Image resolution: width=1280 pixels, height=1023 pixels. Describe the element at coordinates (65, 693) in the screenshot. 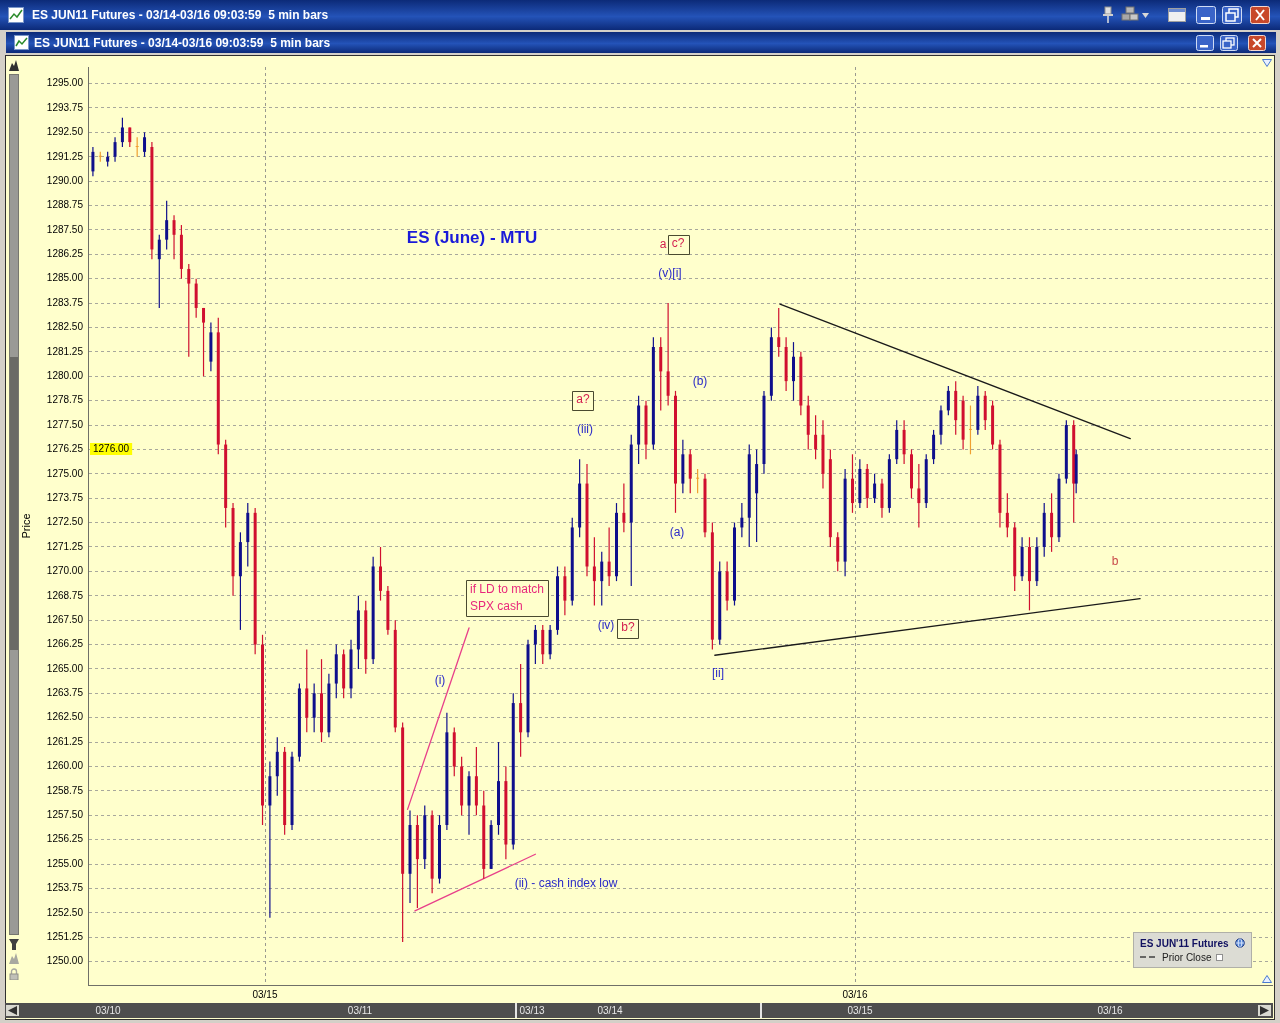

I see `y-tick-label: 1263.75` at that location.